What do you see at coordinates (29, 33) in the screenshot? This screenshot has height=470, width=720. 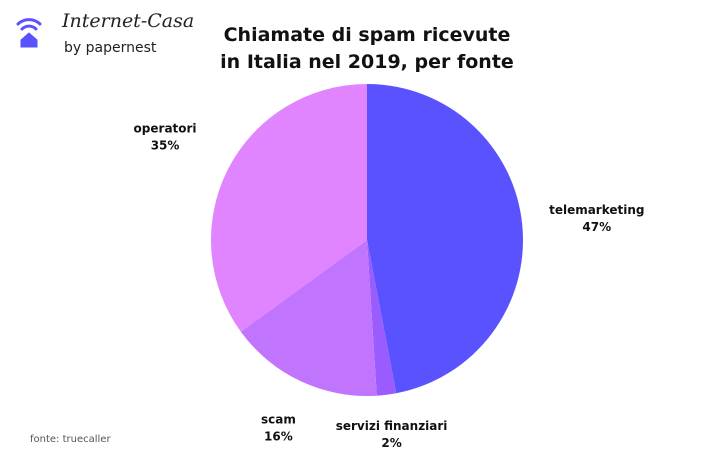 I see `logo-icon` at bounding box center [29, 33].